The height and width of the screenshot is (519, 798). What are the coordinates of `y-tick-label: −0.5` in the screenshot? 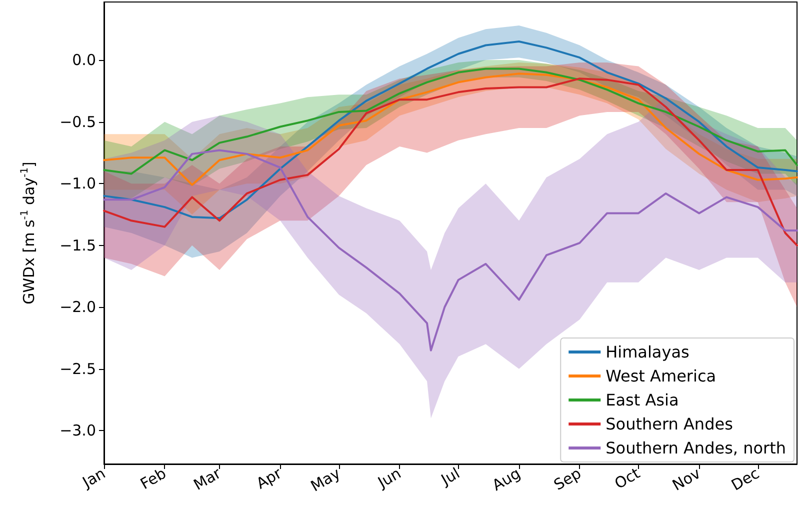 It's located at (78, 121).